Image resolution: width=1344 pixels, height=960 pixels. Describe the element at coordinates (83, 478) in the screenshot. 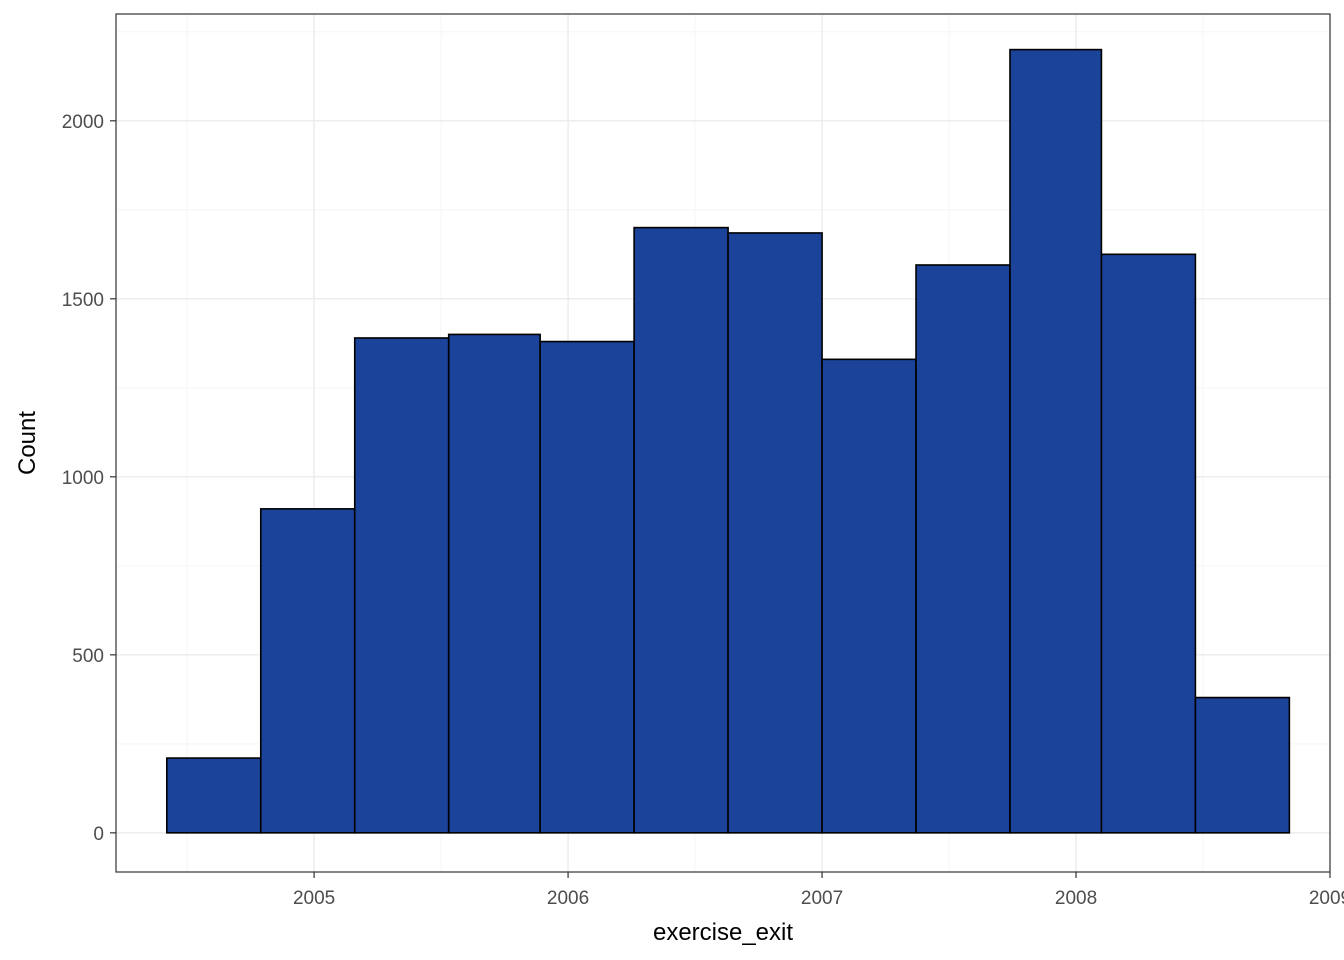

I see `y-tick-label: 1000` at that location.